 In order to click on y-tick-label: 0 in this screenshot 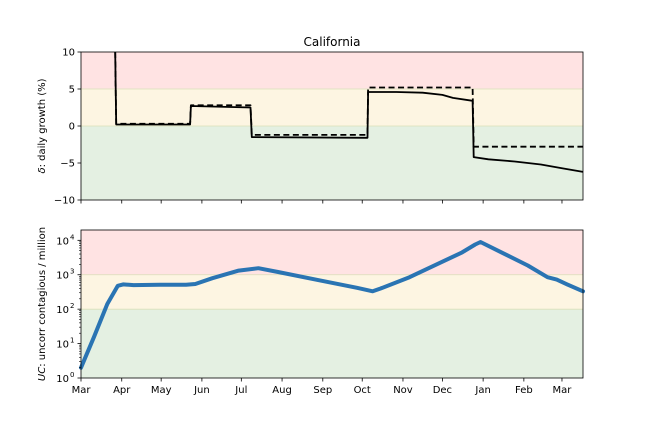, I will do `click(72, 127)`.